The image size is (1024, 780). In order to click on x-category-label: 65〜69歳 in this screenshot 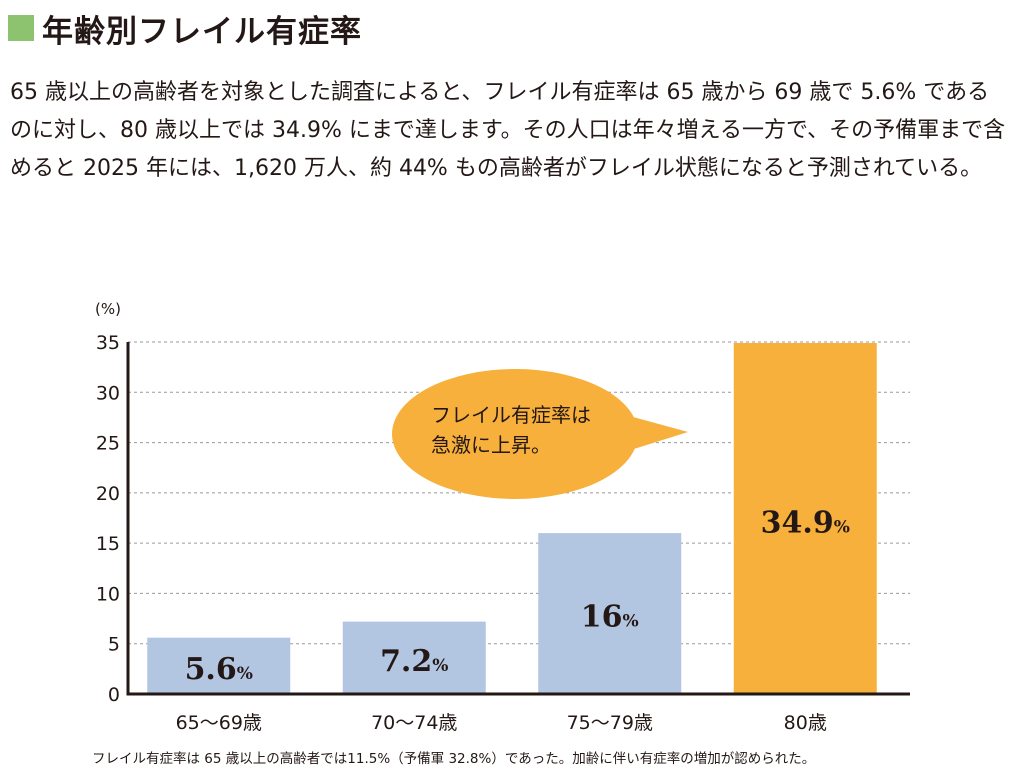, I will do `click(219, 723)`.